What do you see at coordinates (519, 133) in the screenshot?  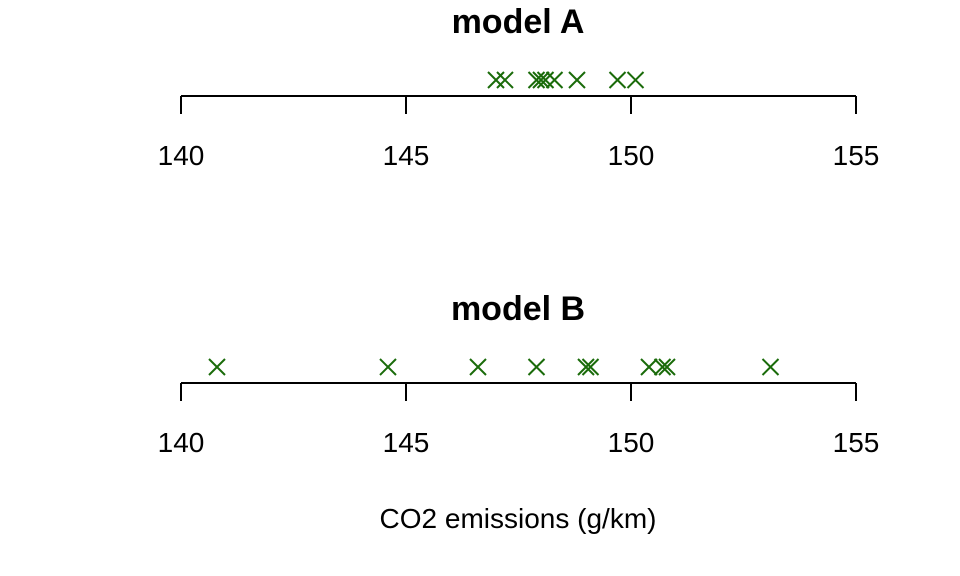 I see `x-axis-model-a: 140 145 150 155` at bounding box center [519, 133].